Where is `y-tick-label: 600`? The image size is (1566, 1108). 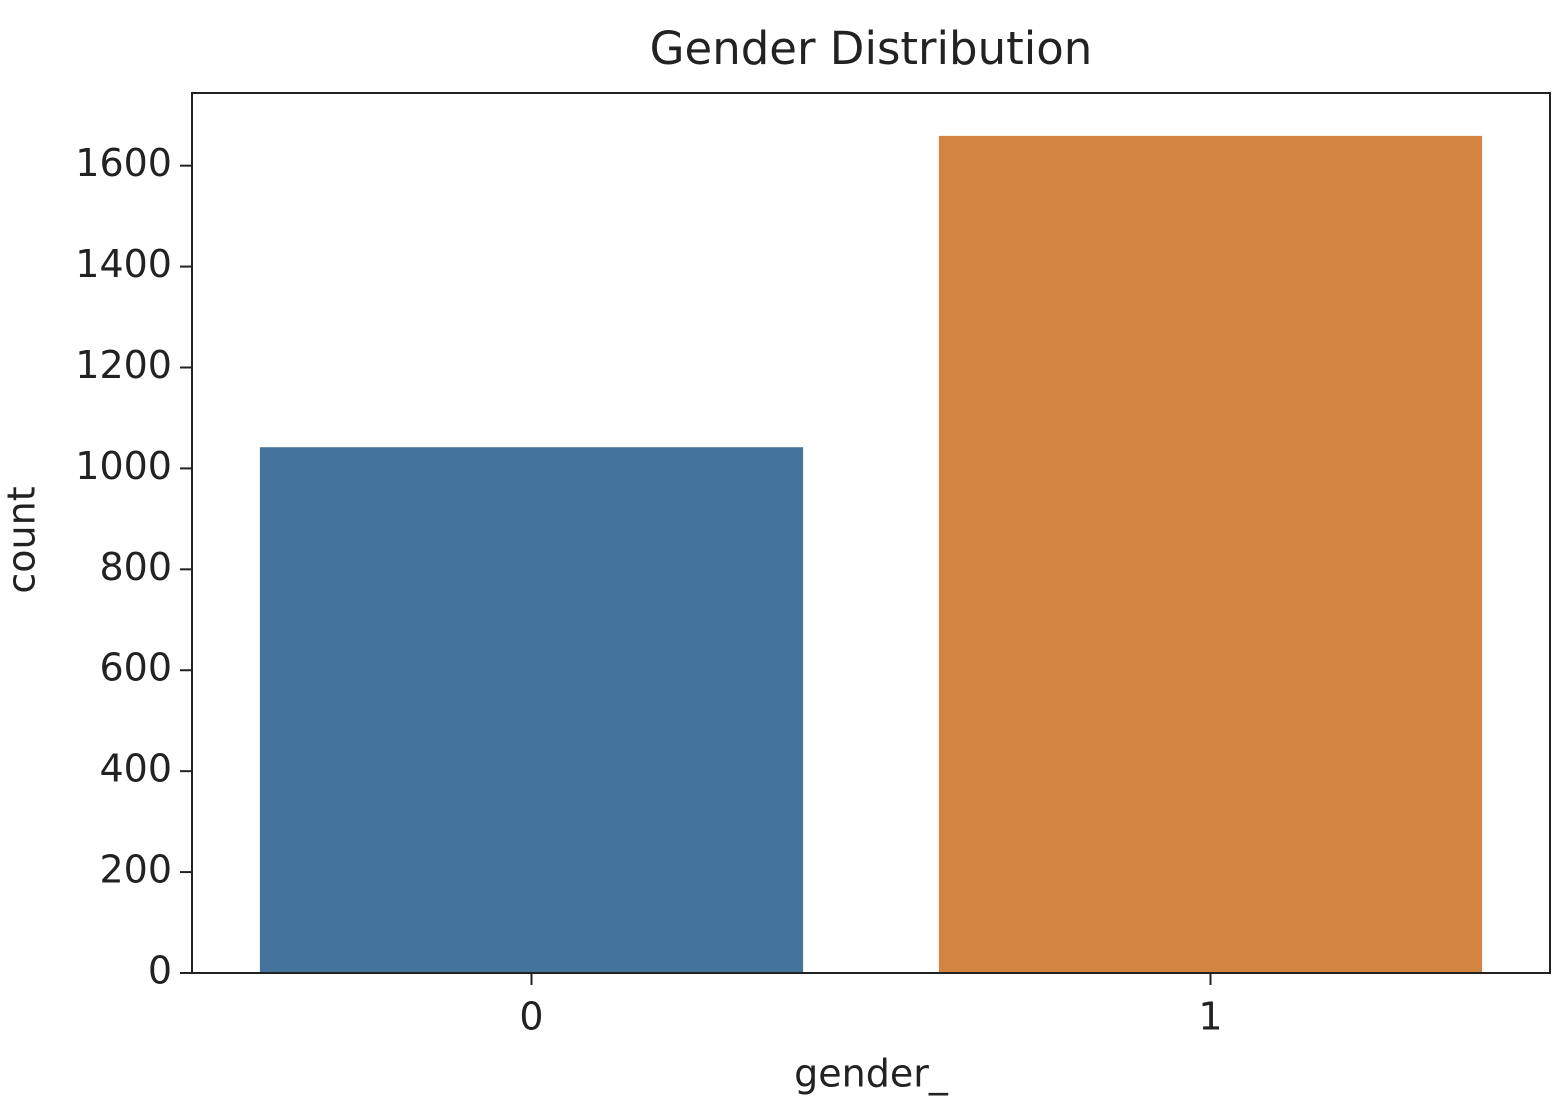 y-tick-label: 600 is located at coordinates (135, 668).